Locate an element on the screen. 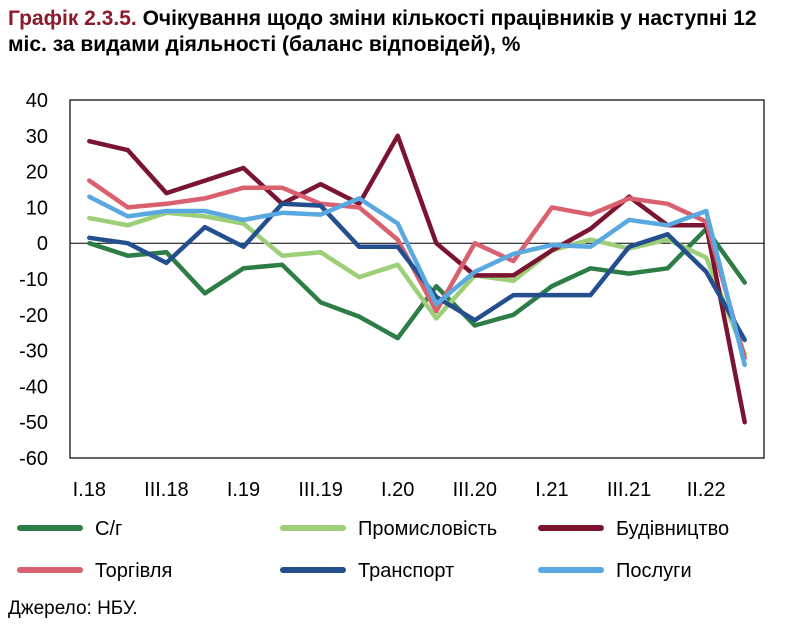  x-tick-label: III.18 is located at coordinates (166, 490).